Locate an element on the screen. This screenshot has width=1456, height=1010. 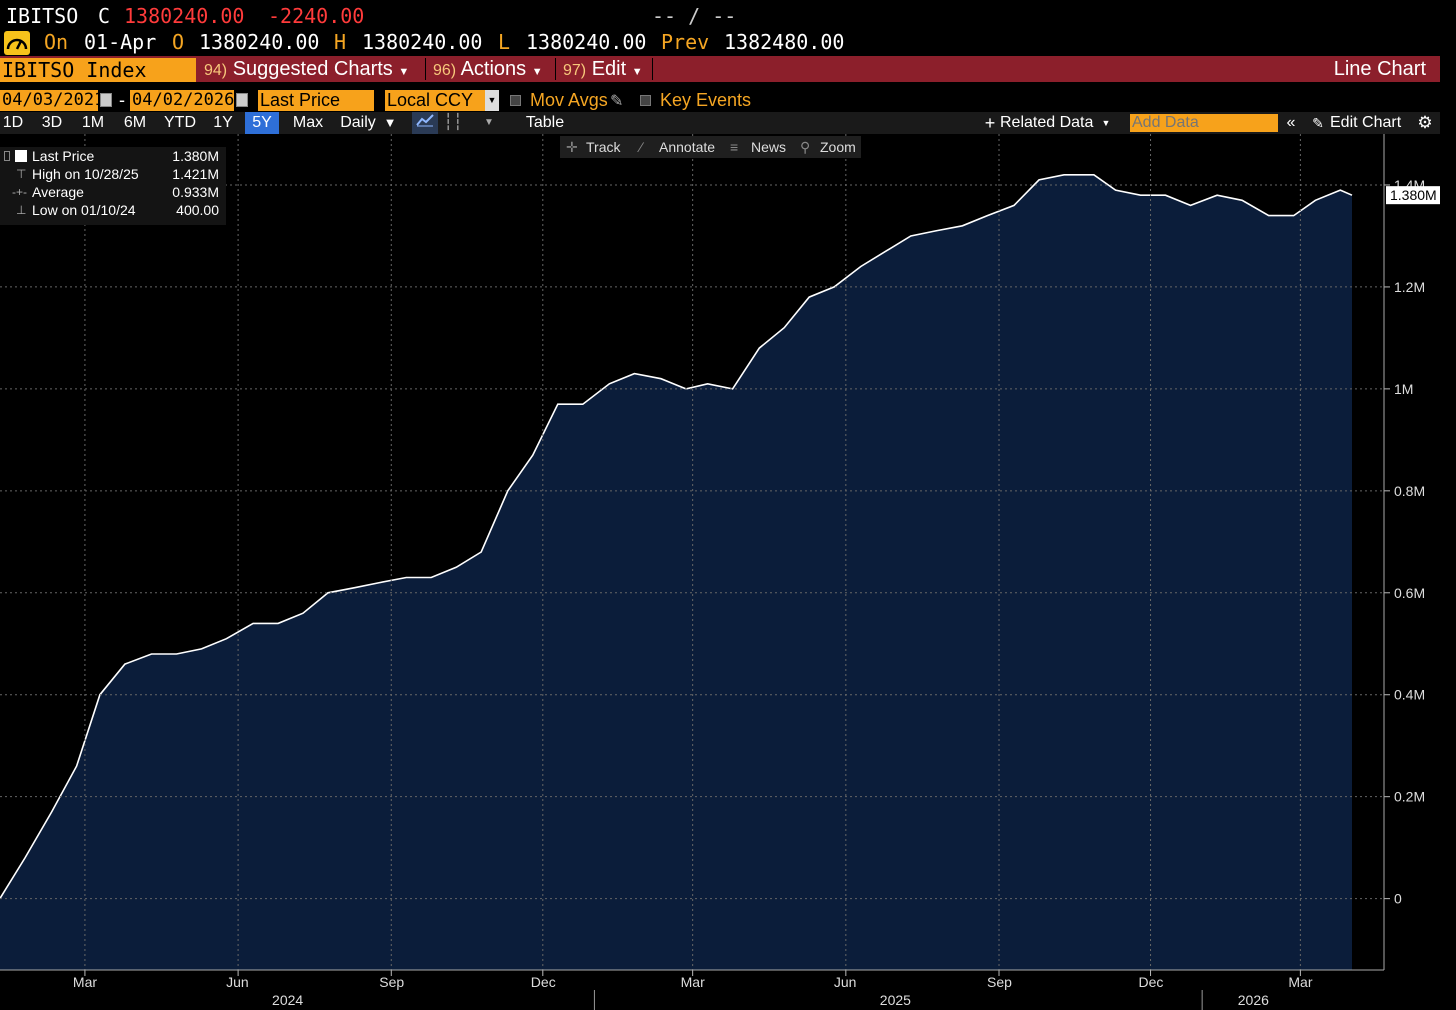
speedometer-icon is located at coordinates (17, 43).